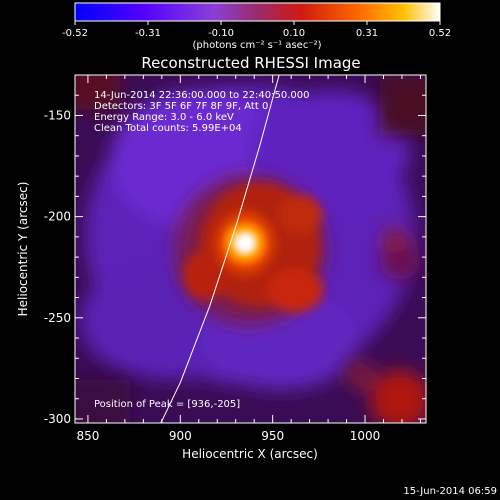 The height and width of the screenshot is (500, 500). What do you see at coordinates (450, 491) in the screenshot?
I see `footer-date: 15-Jun-2014 06:59` at bounding box center [450, 491].